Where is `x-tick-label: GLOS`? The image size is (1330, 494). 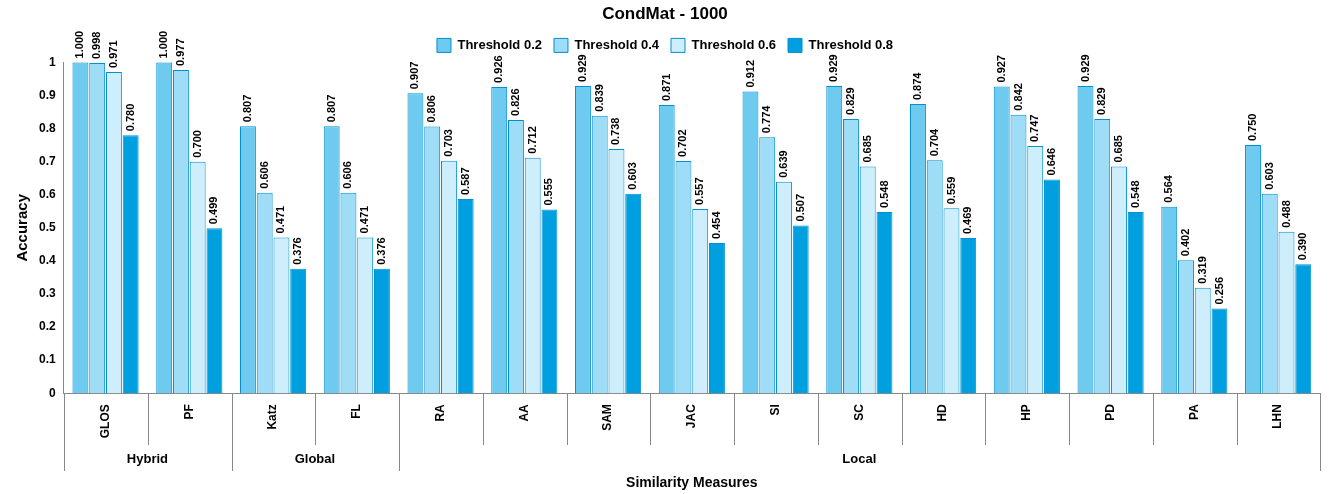 x-tick-label: GLOS is located at coordinates (104, 421).